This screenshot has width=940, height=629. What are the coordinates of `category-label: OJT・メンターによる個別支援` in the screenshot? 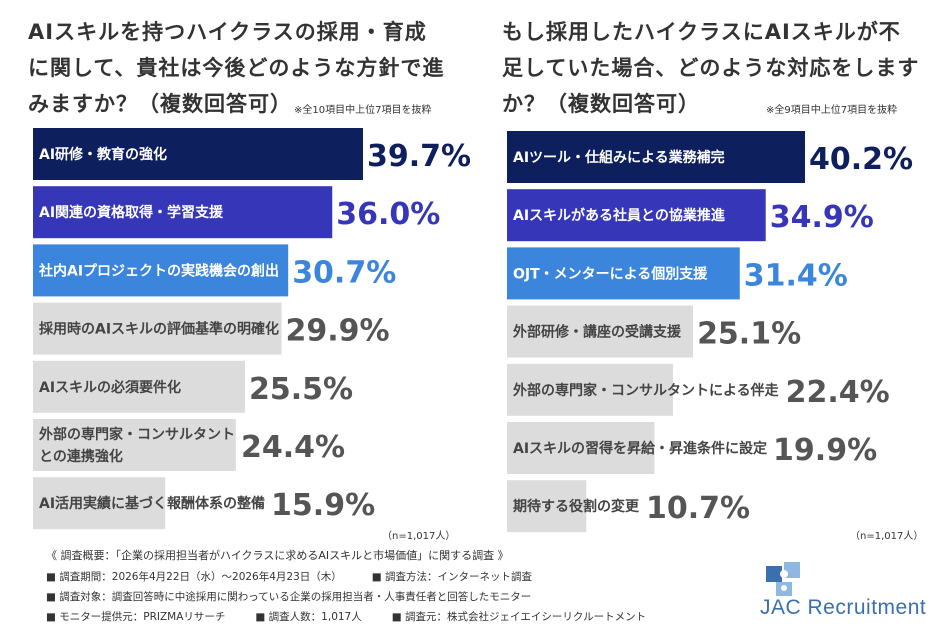 It's located at (610, 273).